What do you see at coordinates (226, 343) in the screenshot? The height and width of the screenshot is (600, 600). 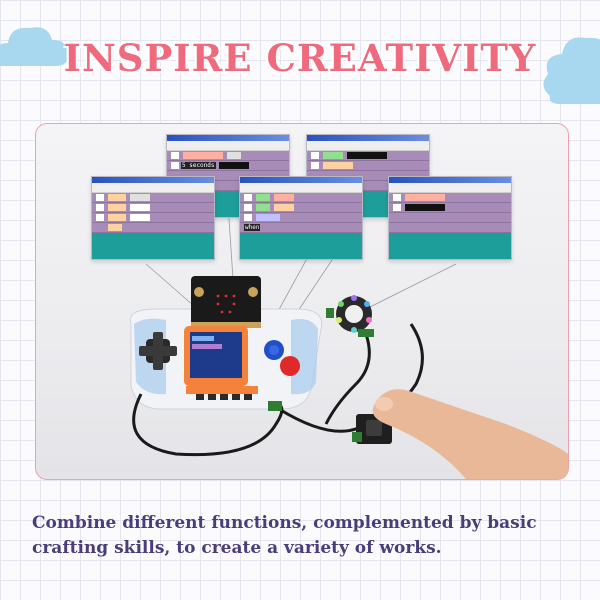 I see `console-device` at bounding box center [226, 343].